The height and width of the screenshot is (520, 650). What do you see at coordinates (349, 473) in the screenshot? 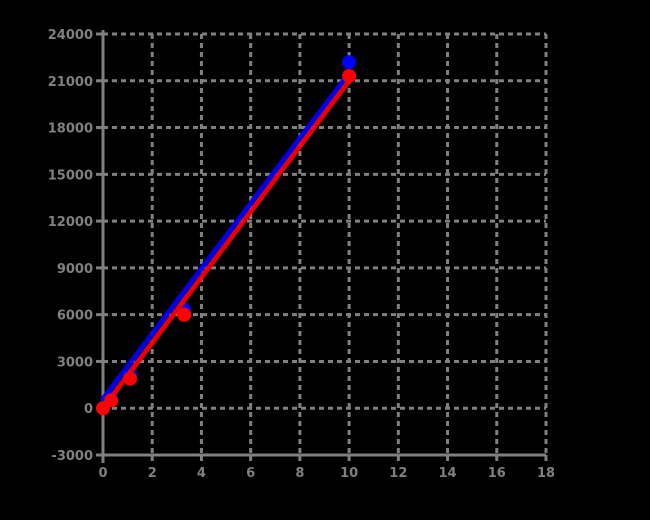
I see `x-tick-label: 10` at bounding box center [349, 473].